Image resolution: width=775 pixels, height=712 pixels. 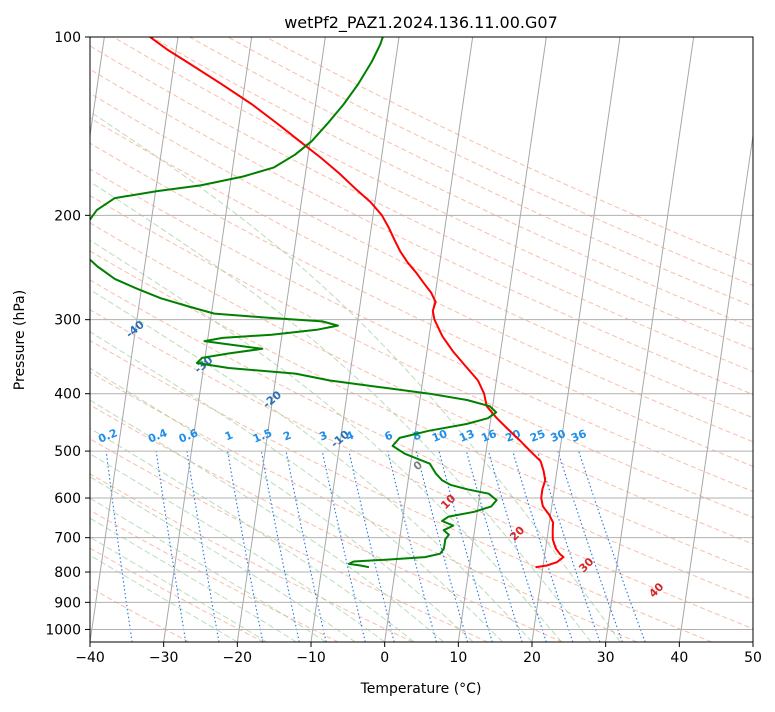 I want to click on mixing-ratio-label: 0.2, so click(x=107, y=435).